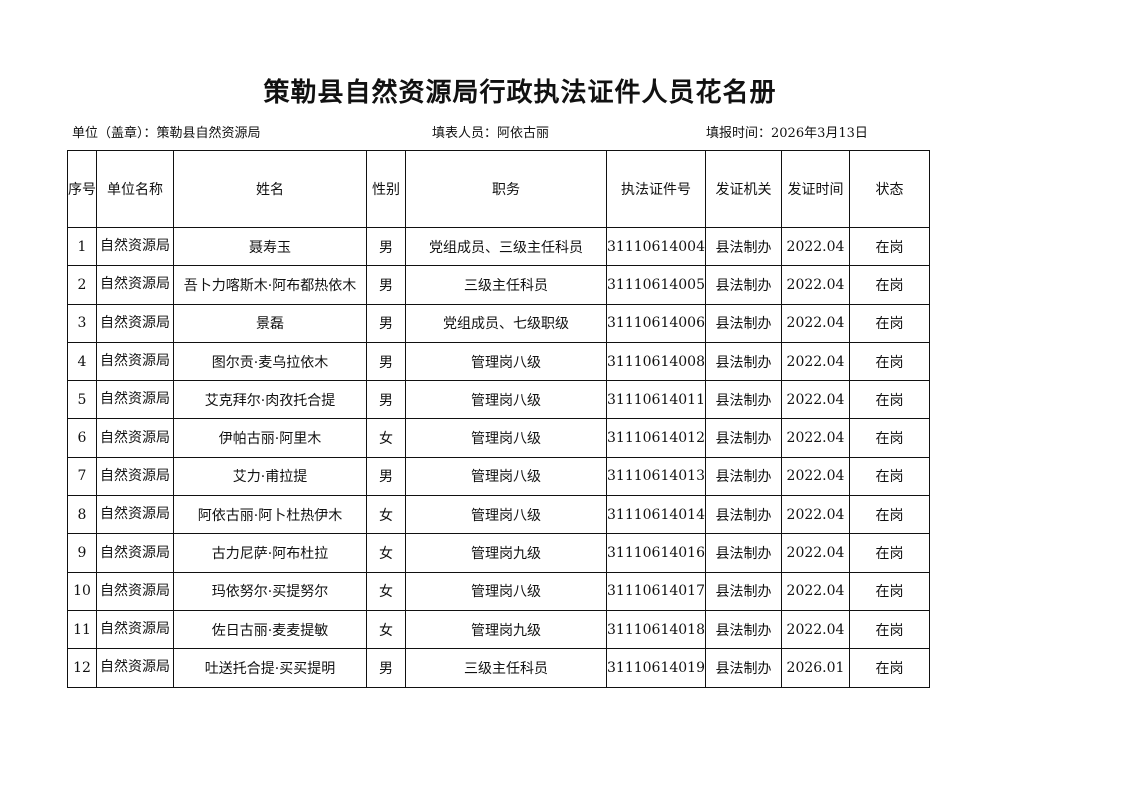 The height and width of the screenshot is (793, 1122). I want to click on header-col-gender: 性别, so click(386, 189).